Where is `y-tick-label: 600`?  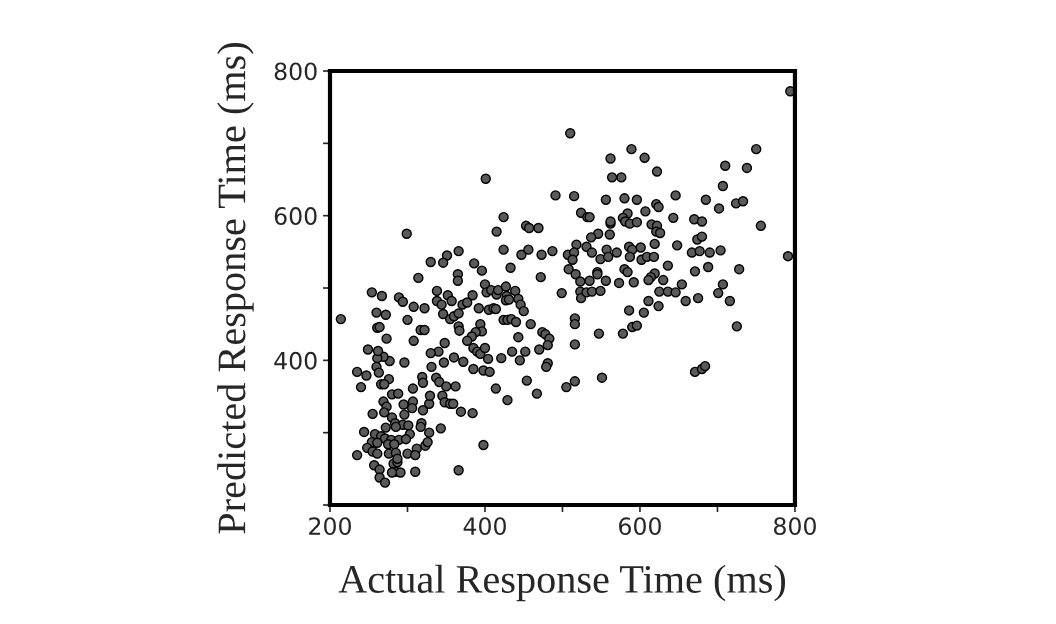
y-tick-label: 600 is located at coordinates (295, 216).